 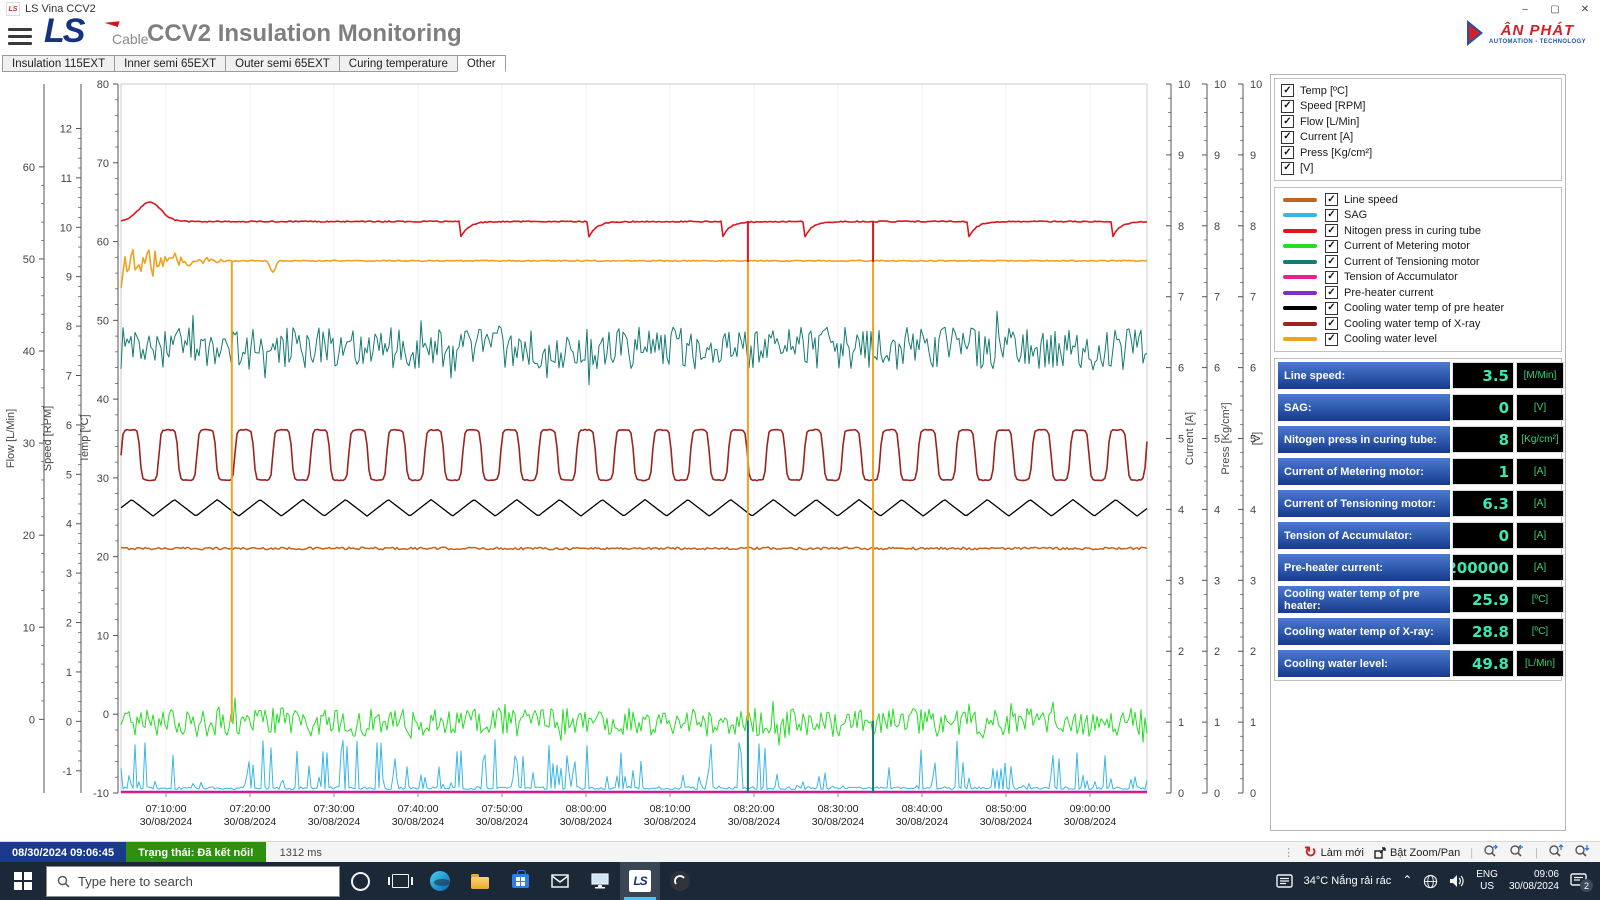 I want to click on svg-text: 07:10:00, so click(x=166, y=809).